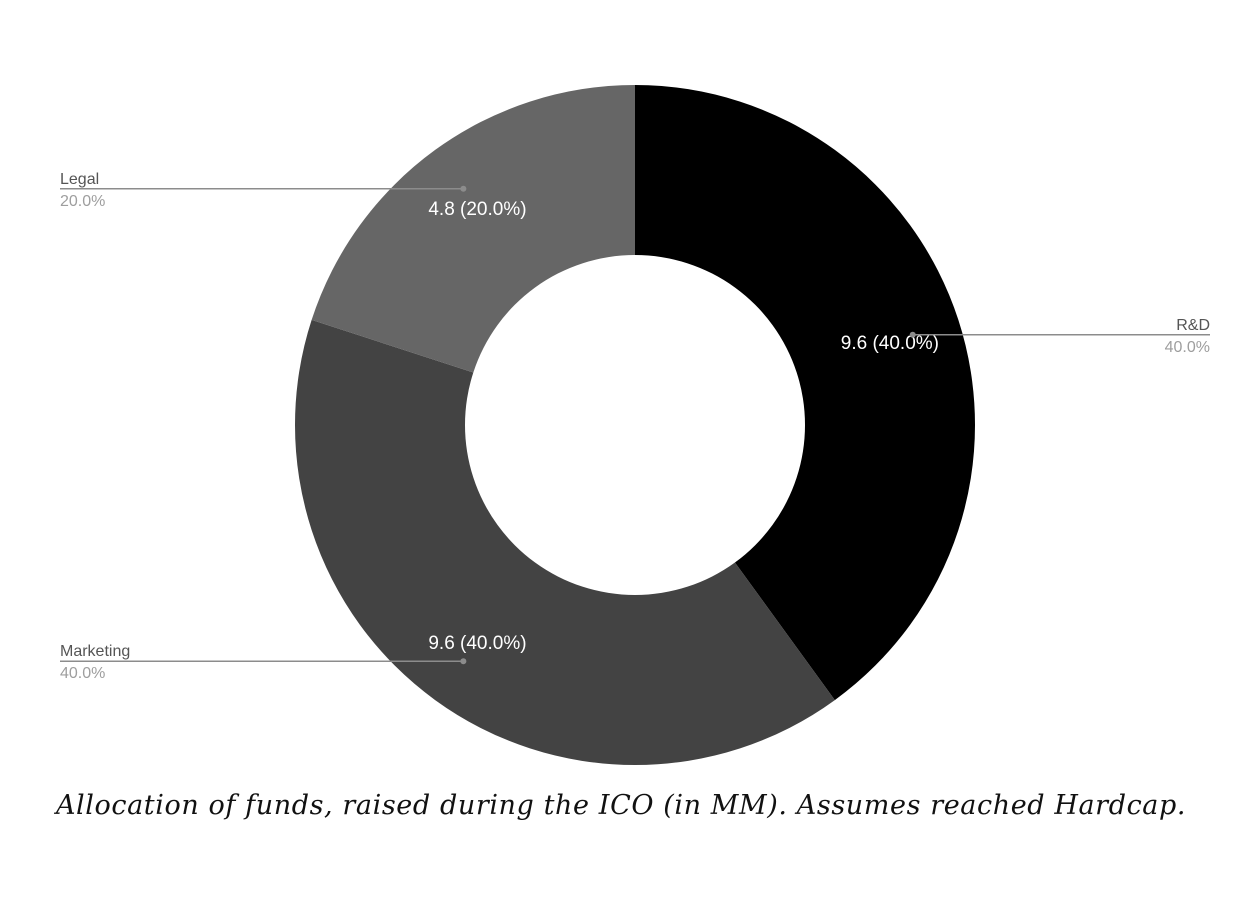  What do you see at coordinates (82, 673) in the screenshot?
I see `callout-percent-marketing: 40.0%` at bounding box center [82, 673].